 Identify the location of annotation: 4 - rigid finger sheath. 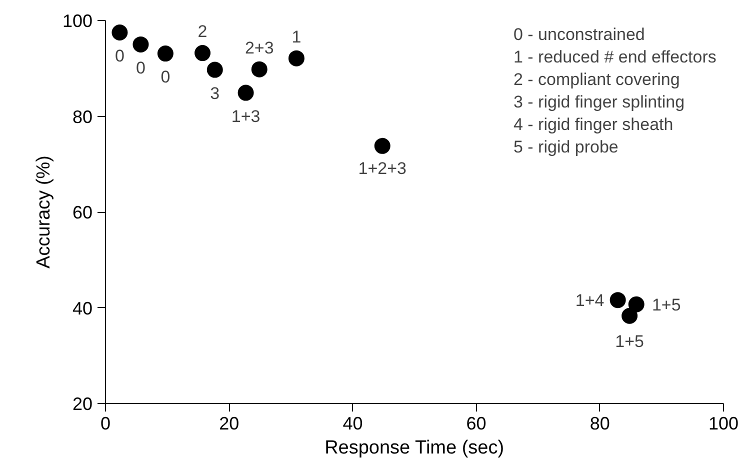
(594, 124).